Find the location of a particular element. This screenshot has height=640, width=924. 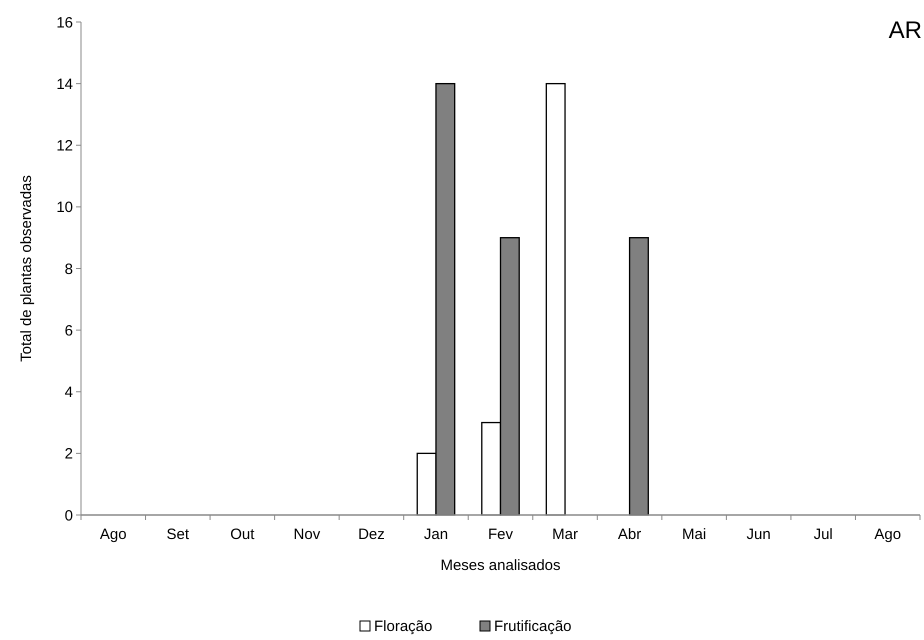

x-tick-label: Out is located at coordinates (243, 534).